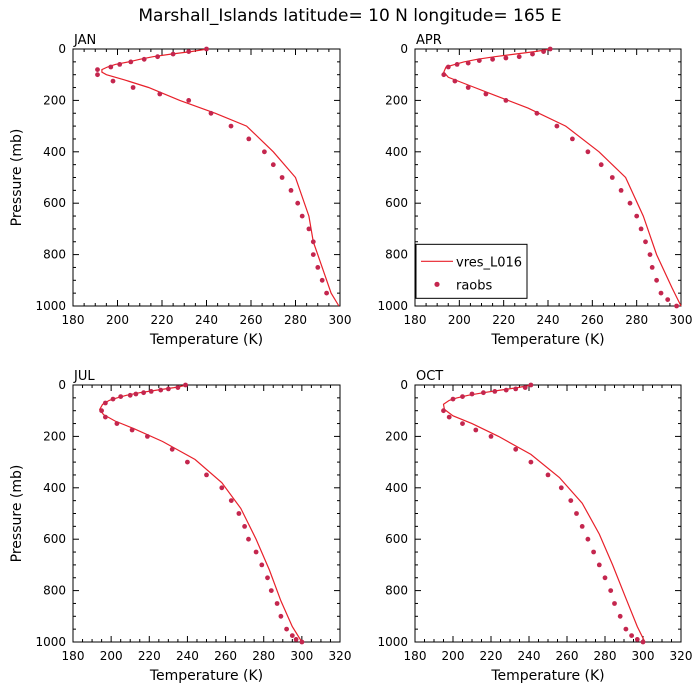  Describe the element at coordinates (429, 40) in the screenshot. I see `panel-label: APR` at that location.